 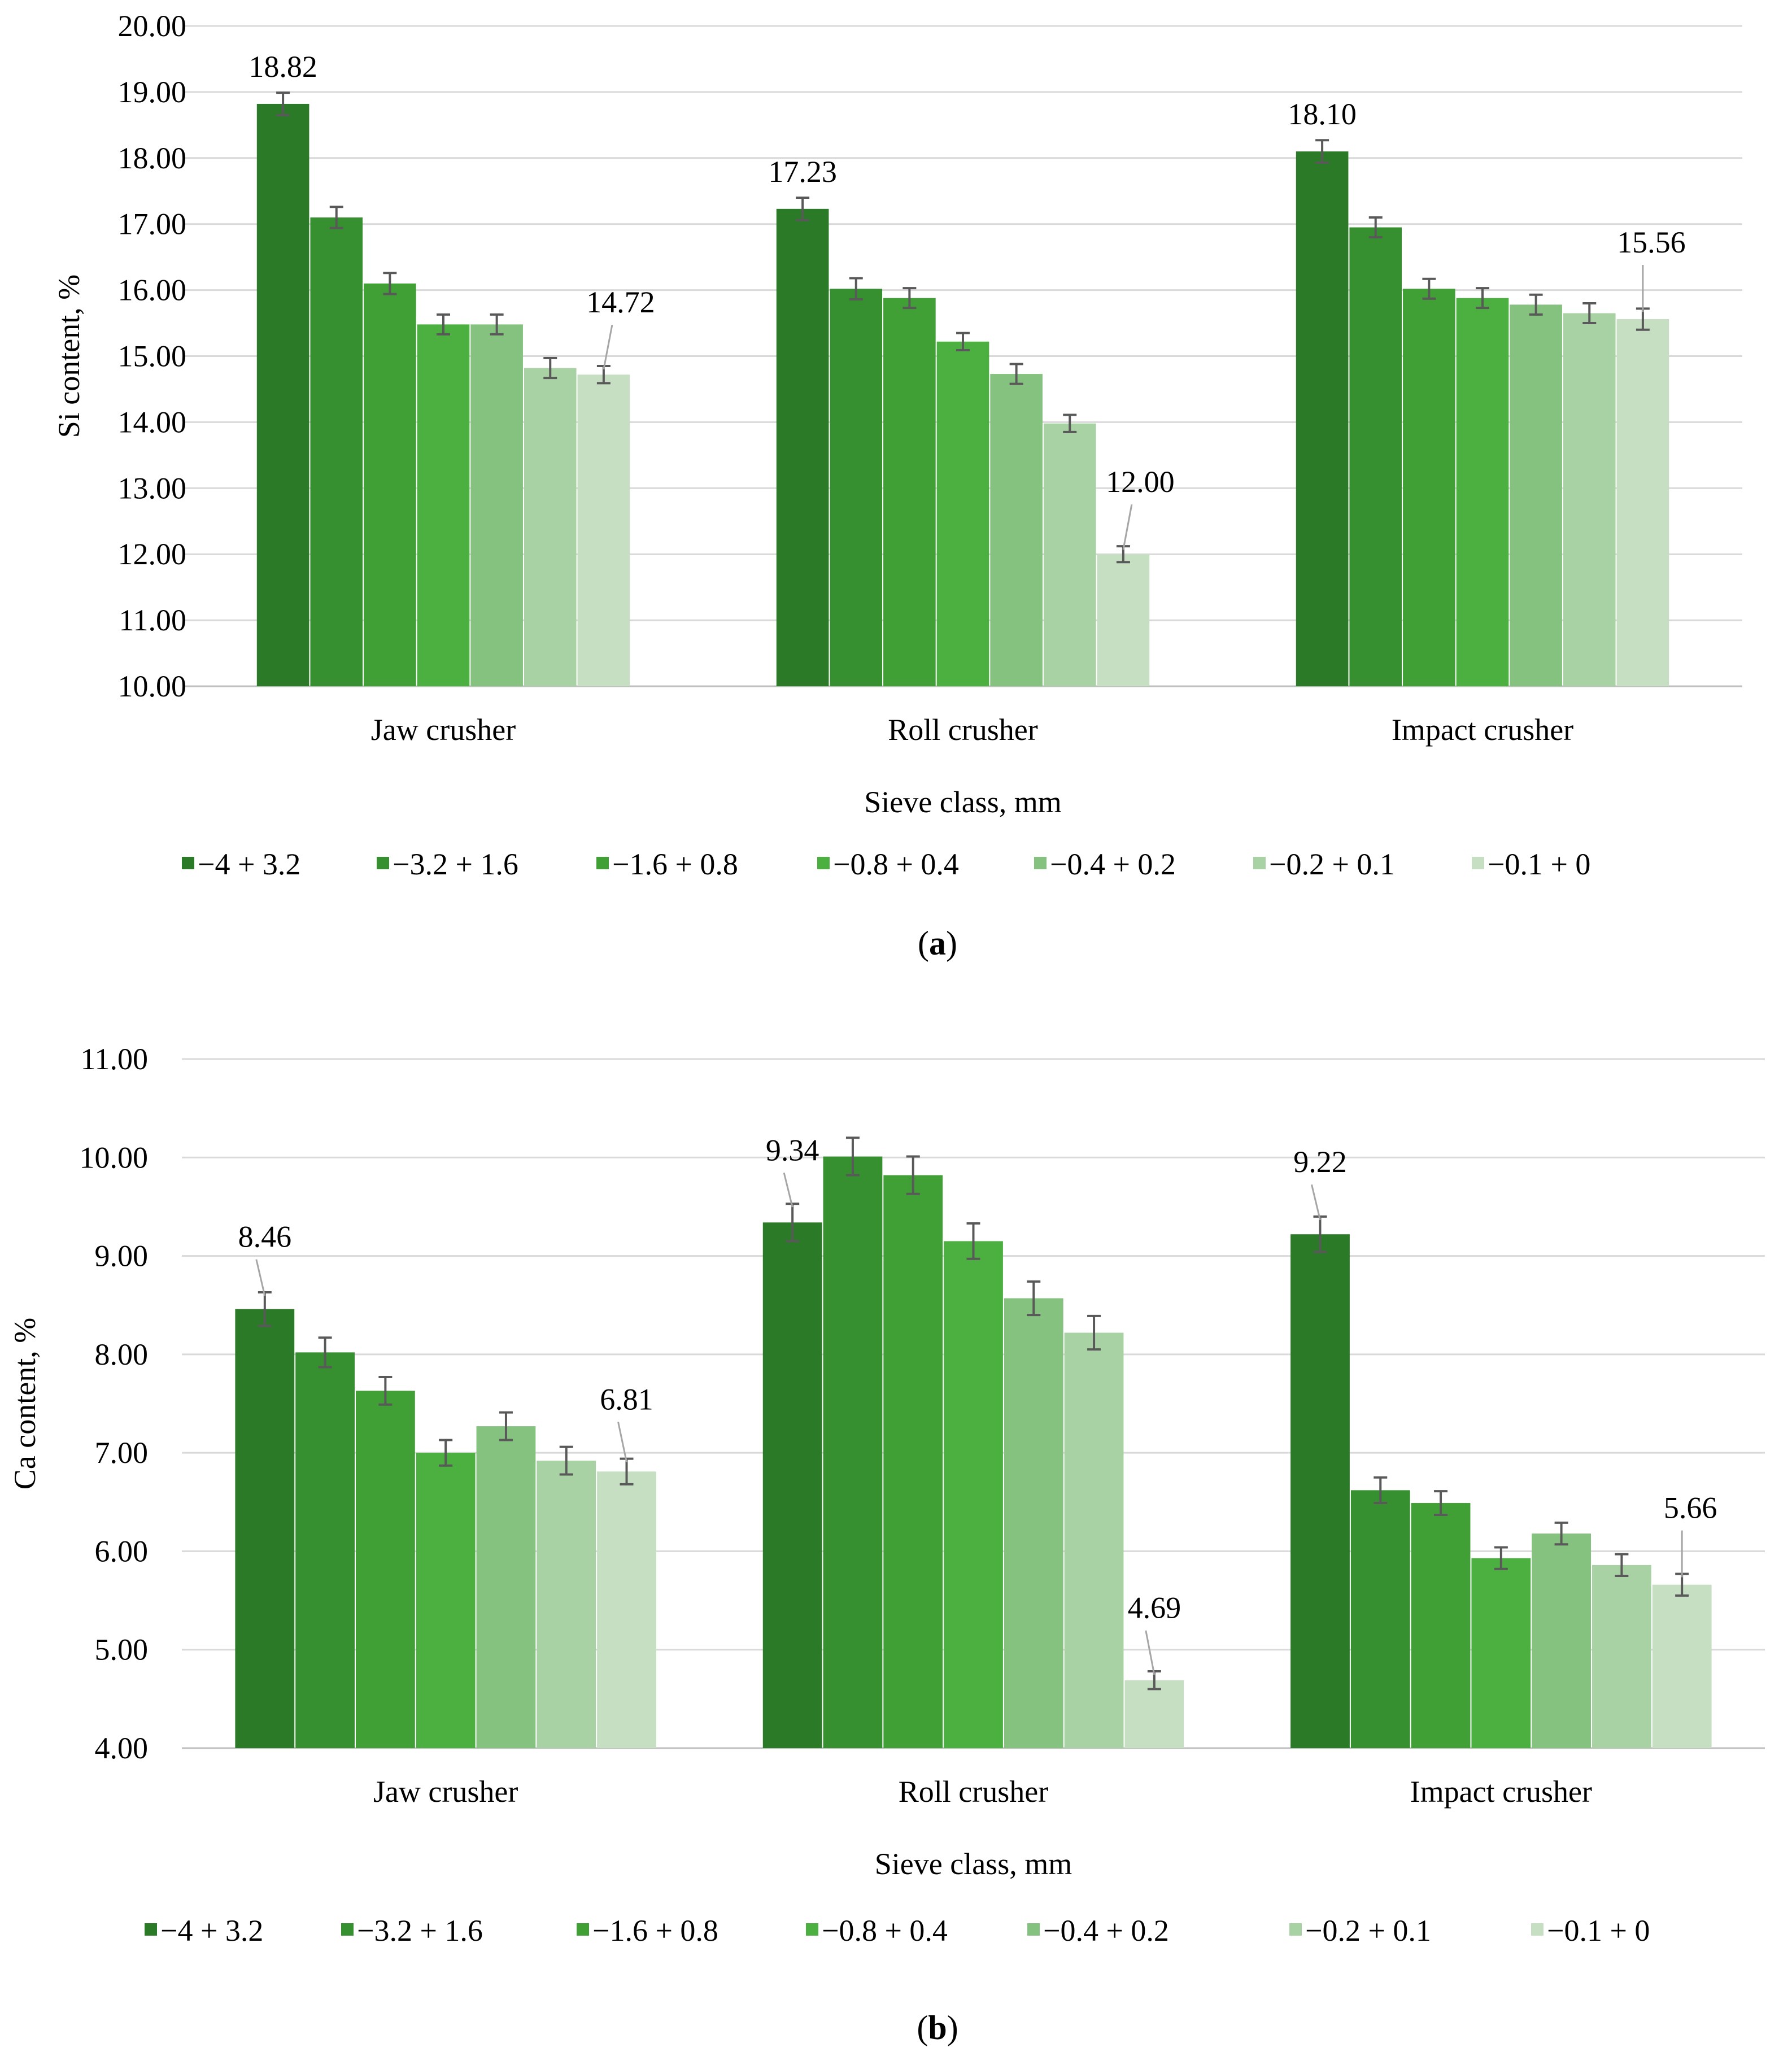 What do you see at coordinates (25, 1403) in the screenshot?
I see `y-axis-title: Ca content, %` at bounding box center [25, 1403].